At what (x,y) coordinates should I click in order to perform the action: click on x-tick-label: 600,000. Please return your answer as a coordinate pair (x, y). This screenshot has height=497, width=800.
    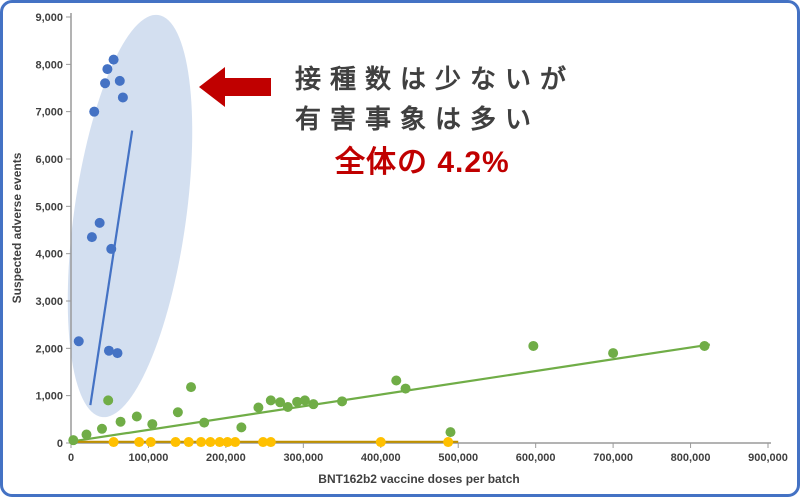
    Looking at the image, I should click on (536, 458).